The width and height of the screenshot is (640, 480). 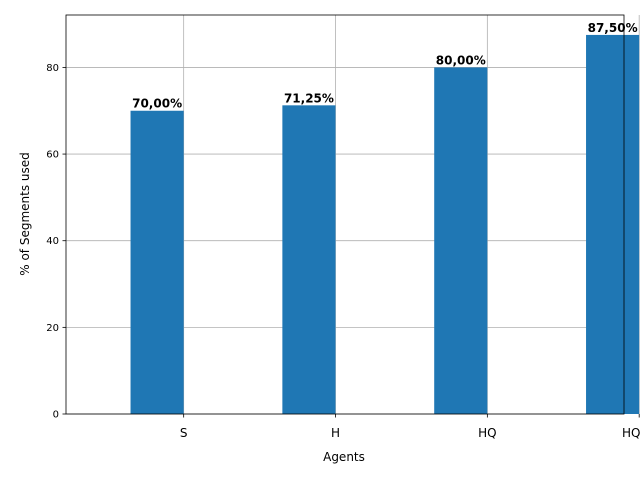 I want to click on y-tick-label: 60, so click(x=52, y=155).